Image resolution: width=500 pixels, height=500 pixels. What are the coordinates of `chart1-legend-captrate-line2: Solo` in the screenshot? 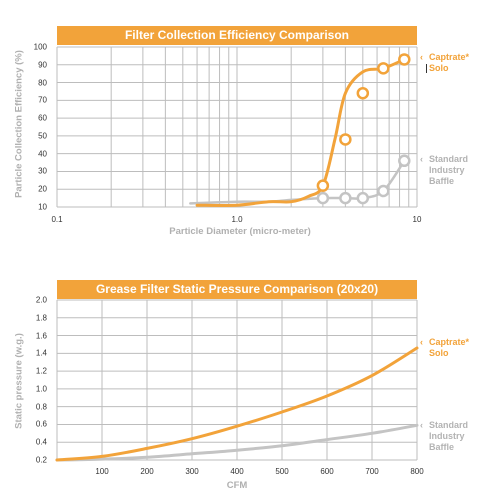 It's located at (439, 68).